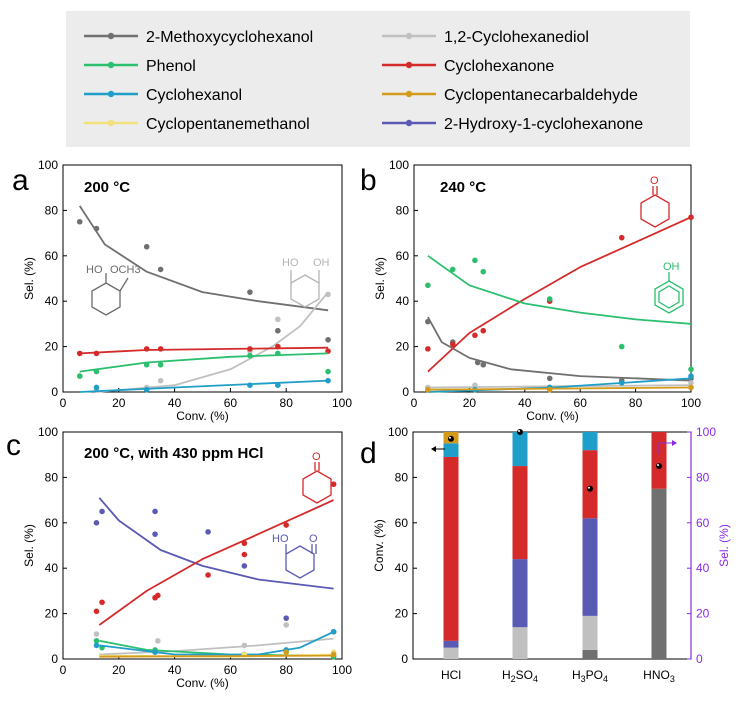 The width and height of the screenshot is (750, 713). Describe the element at coordinates (451, 450) in the screenshot. I see `bar-segment-ol` at that location.